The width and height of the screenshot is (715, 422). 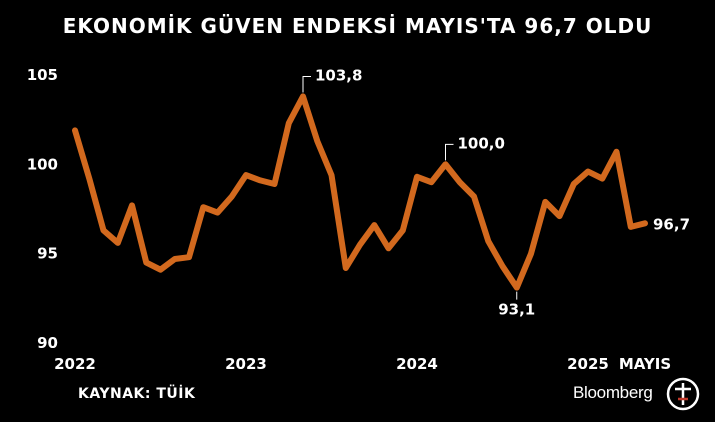 I want to click on x-tick-label: 2024, so click(x=417, y=364).